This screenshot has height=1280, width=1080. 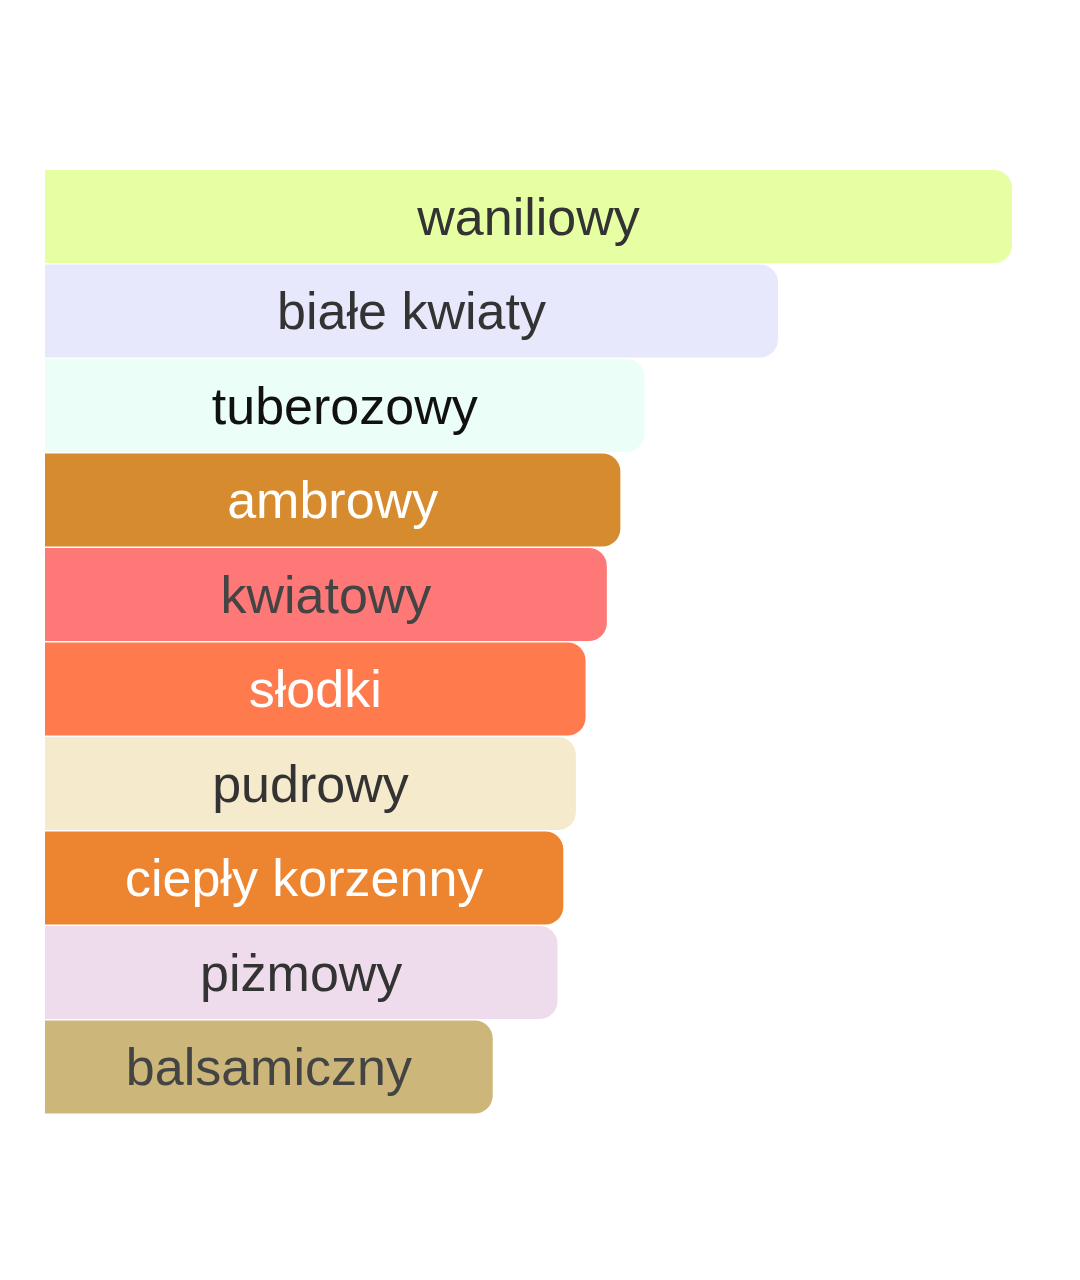 I want to click on y-tick-label: piżmowy, so click(x=301, y=972).